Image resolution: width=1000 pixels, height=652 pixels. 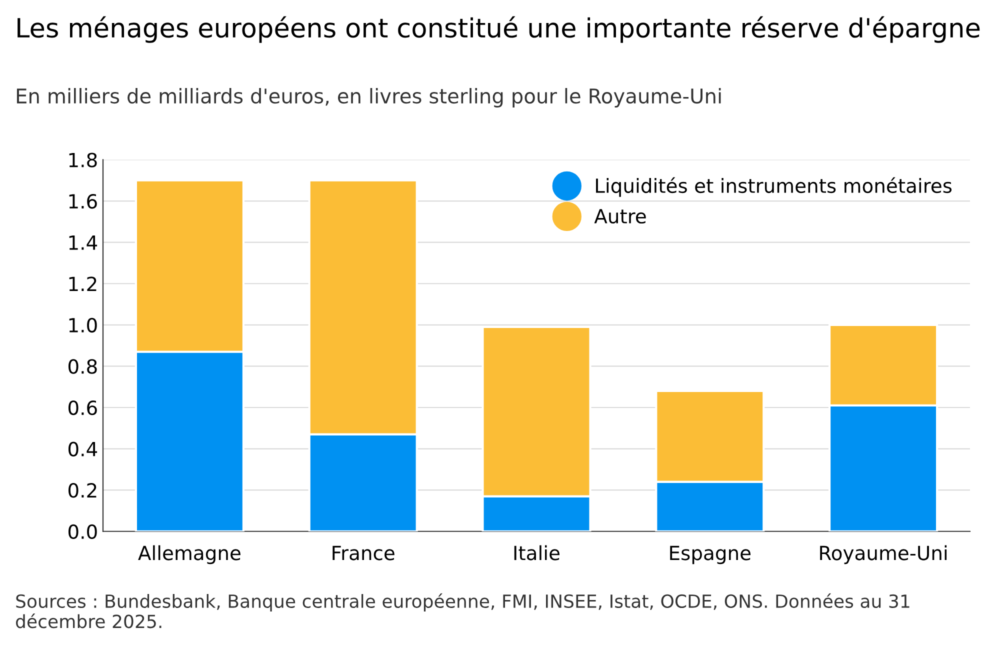 I want to click on y-tick-label: 0.6, so click(x=82, y=408).